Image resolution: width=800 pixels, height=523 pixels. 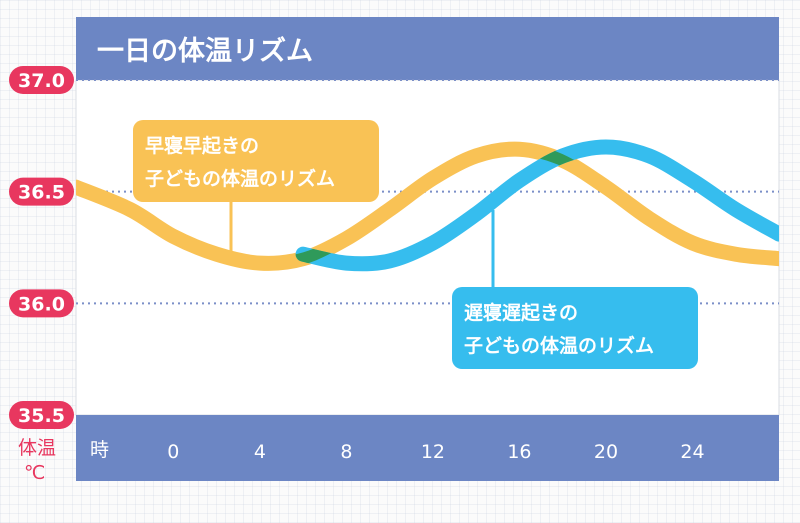 What do you see at coordinates (606, 452) in the screenshot?
I see `x-tick-label: 20` at bounding box center [606, 452].